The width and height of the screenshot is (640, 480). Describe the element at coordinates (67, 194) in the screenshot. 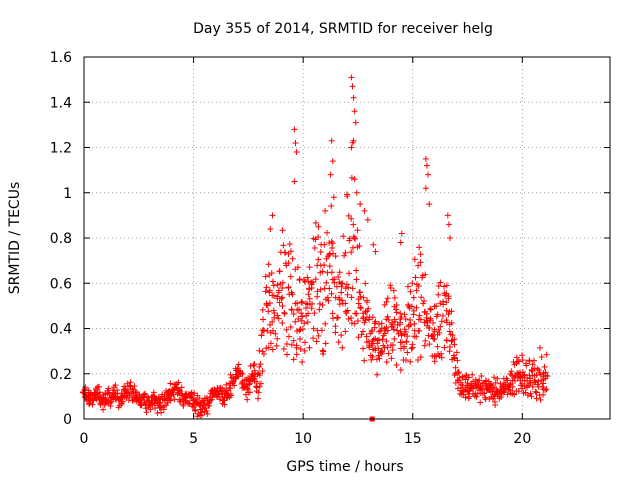

I see `y-tick-label: 1` at that location.